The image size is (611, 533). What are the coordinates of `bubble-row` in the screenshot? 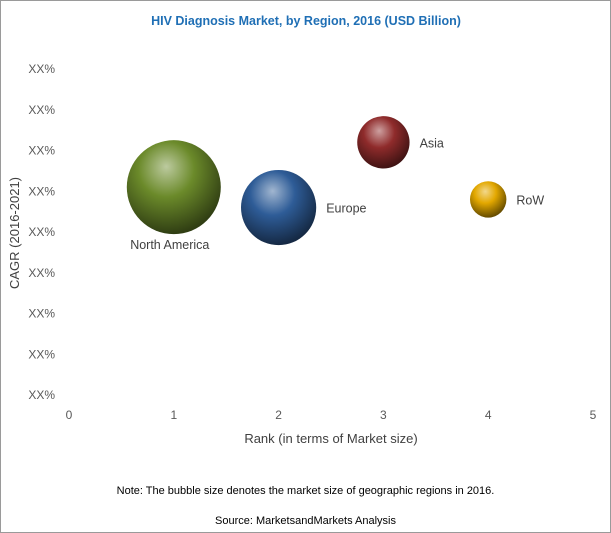 It's located at (488, 199).